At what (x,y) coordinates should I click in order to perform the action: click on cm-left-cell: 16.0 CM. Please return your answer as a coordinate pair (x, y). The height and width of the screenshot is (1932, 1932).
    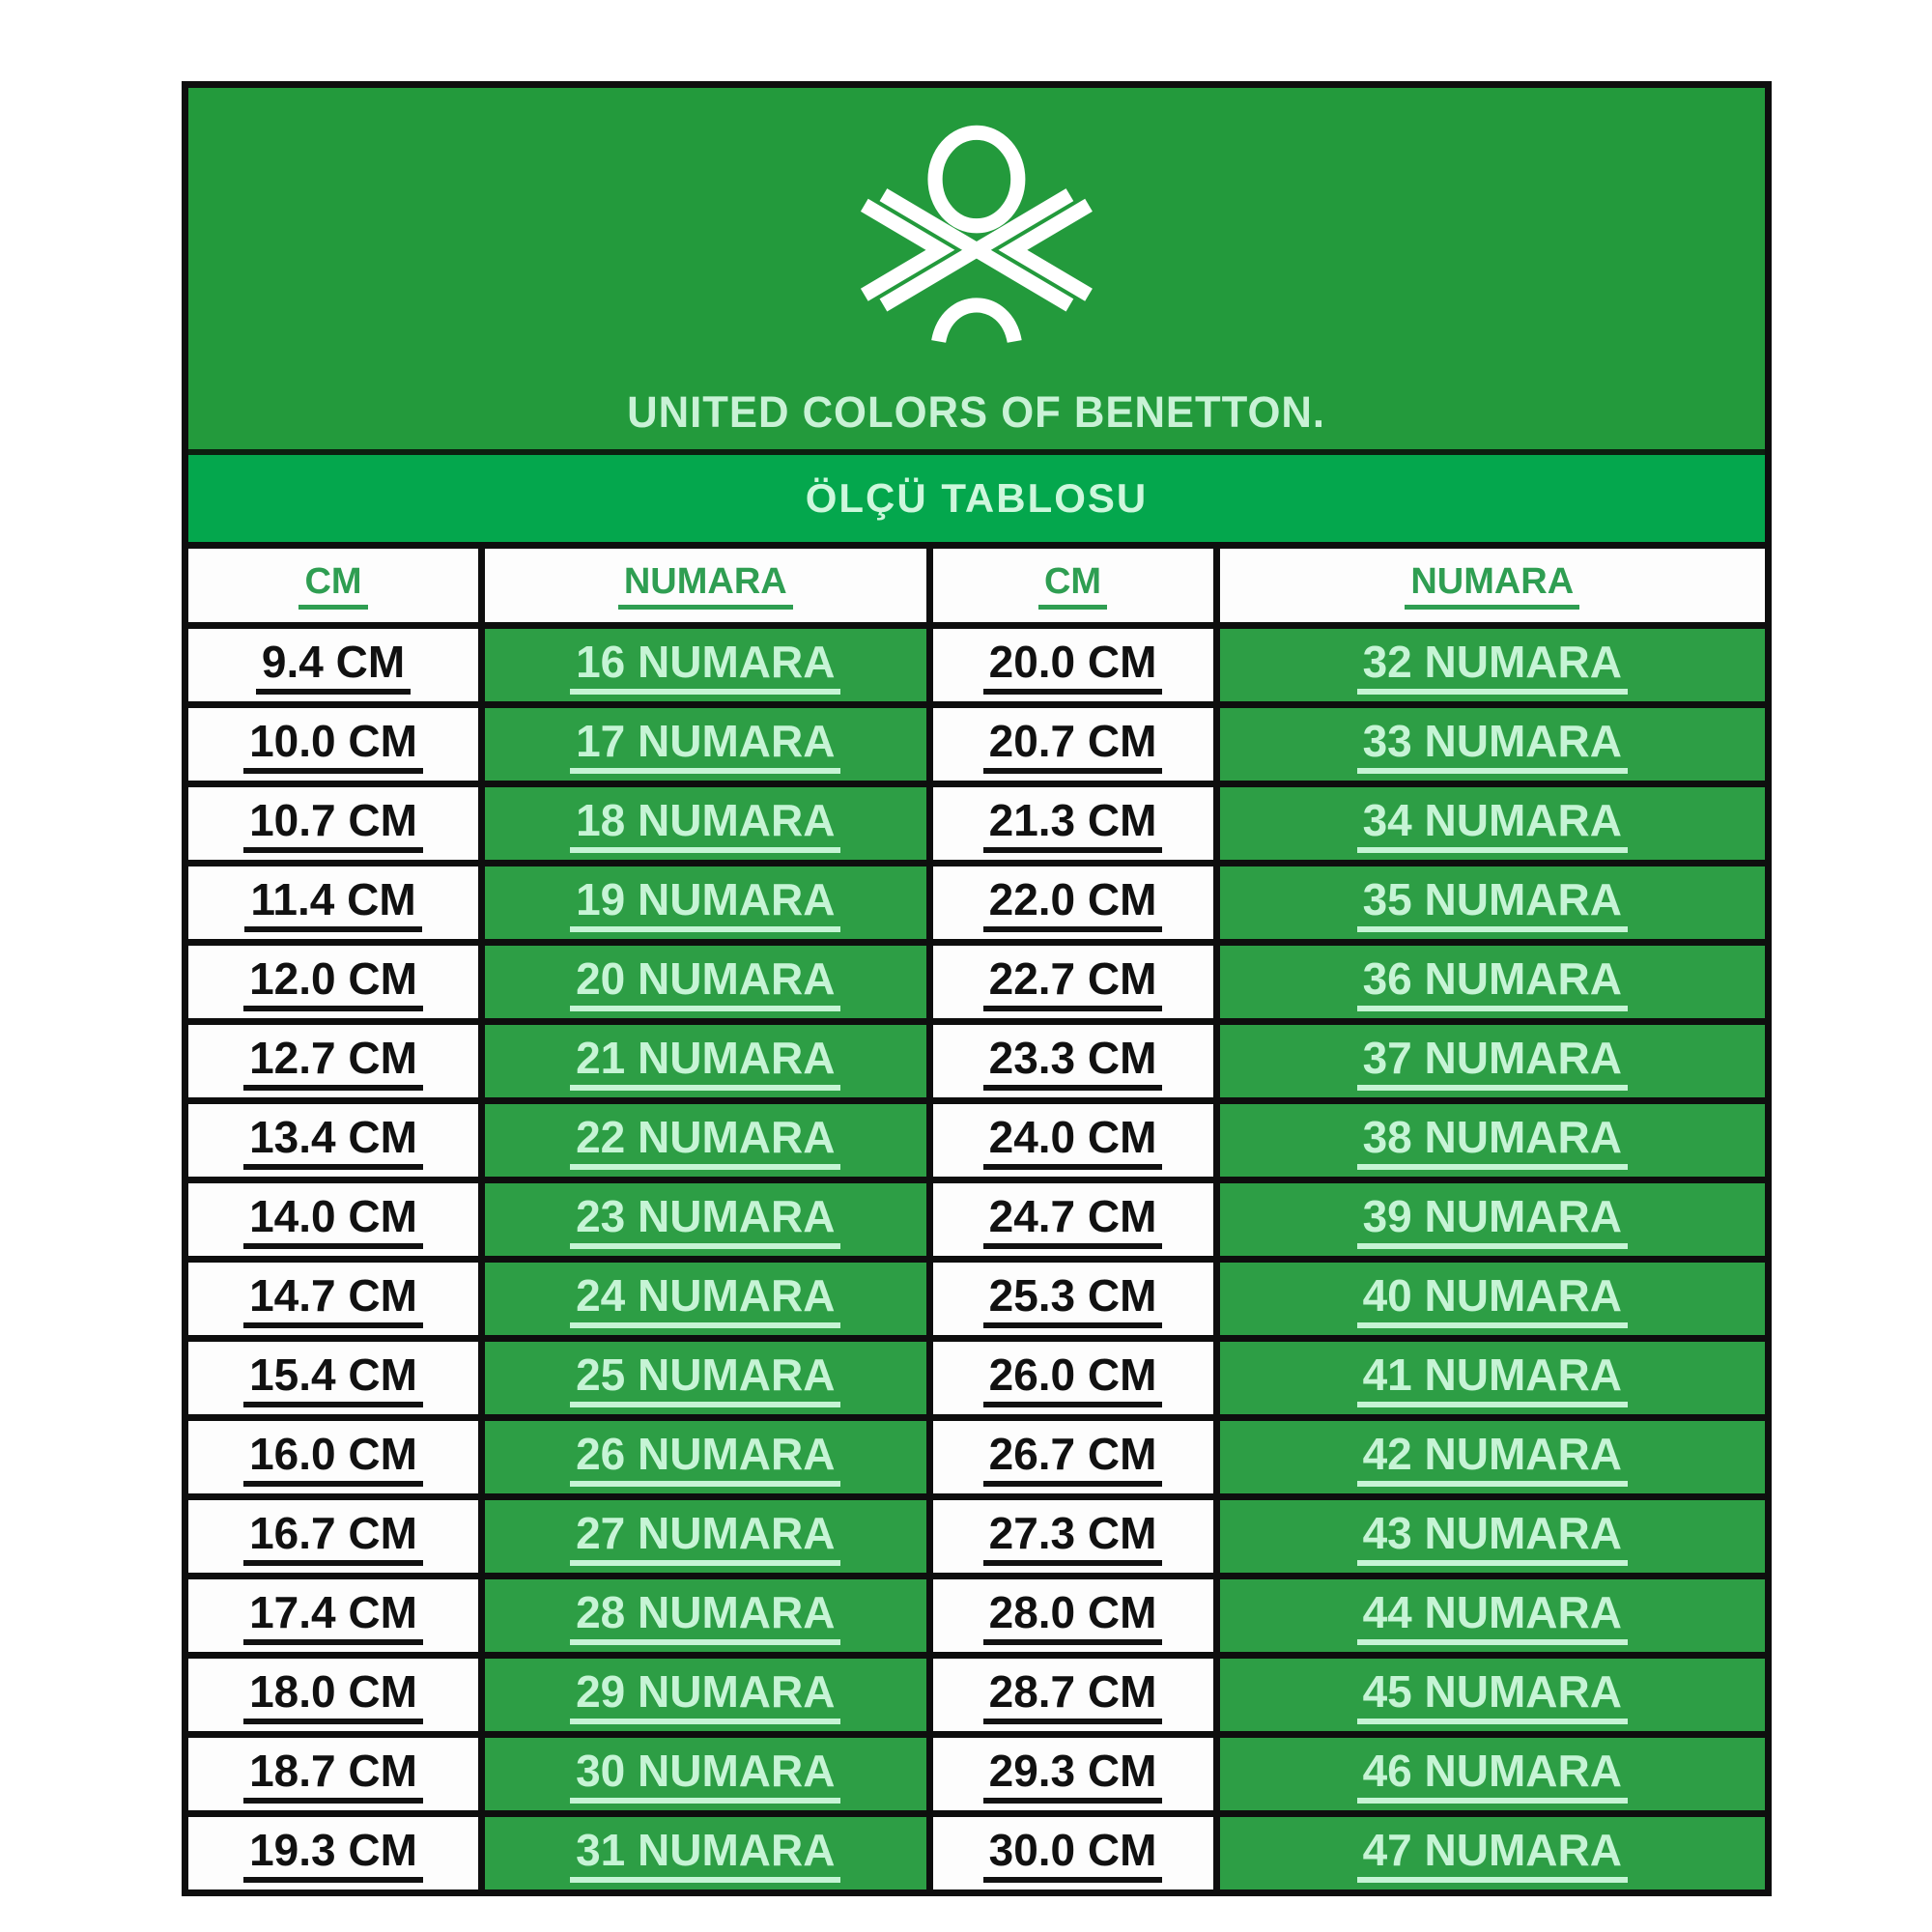
    Looking at the image, I should click on (335, 1457).